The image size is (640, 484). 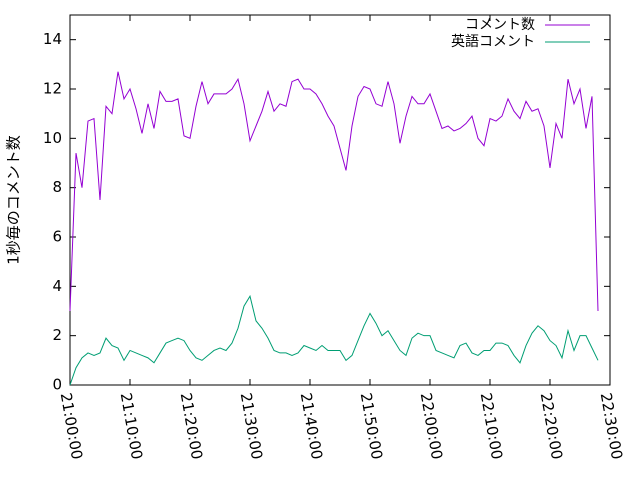 What do you see at coordinates (57, 286) in the screenshot?
I see `y-tick-label: 4` at bounding box center [57, 286].